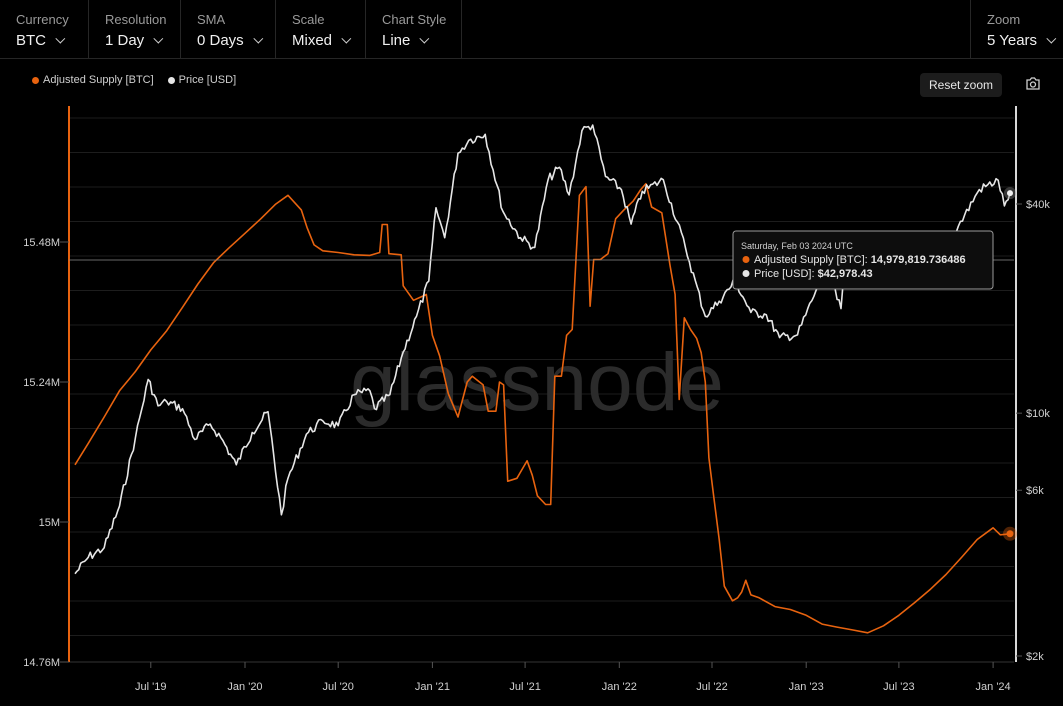 The image size is (1063, 706). Describe the element at coordinates (1004, 19) in the screenshot. I see `zoom-label: Zoom` at that location.